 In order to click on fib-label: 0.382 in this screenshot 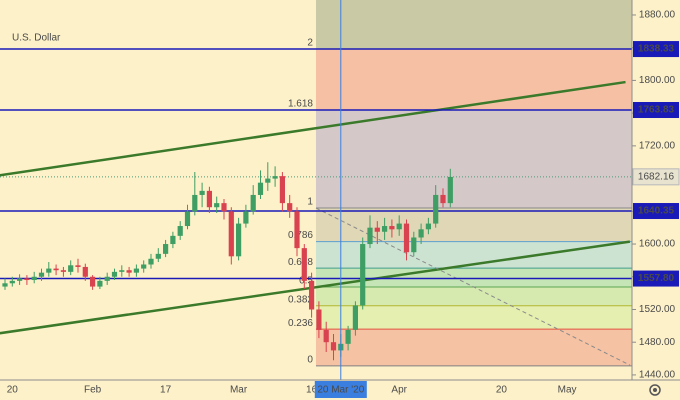, I will do `click(300, 299)`.